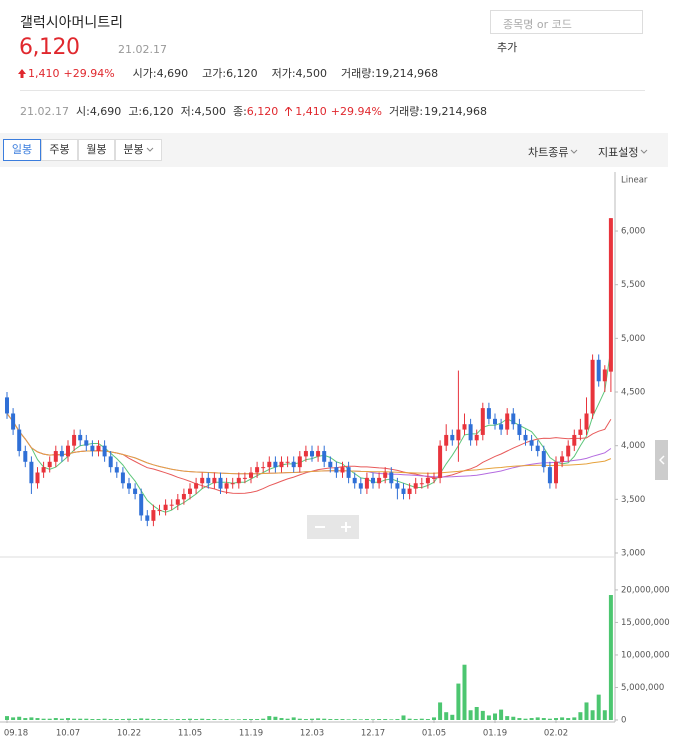 The height and width of the screenshot is (749, 691). I want to click on search-input: 종목명 or 코드, so click(566, 22).